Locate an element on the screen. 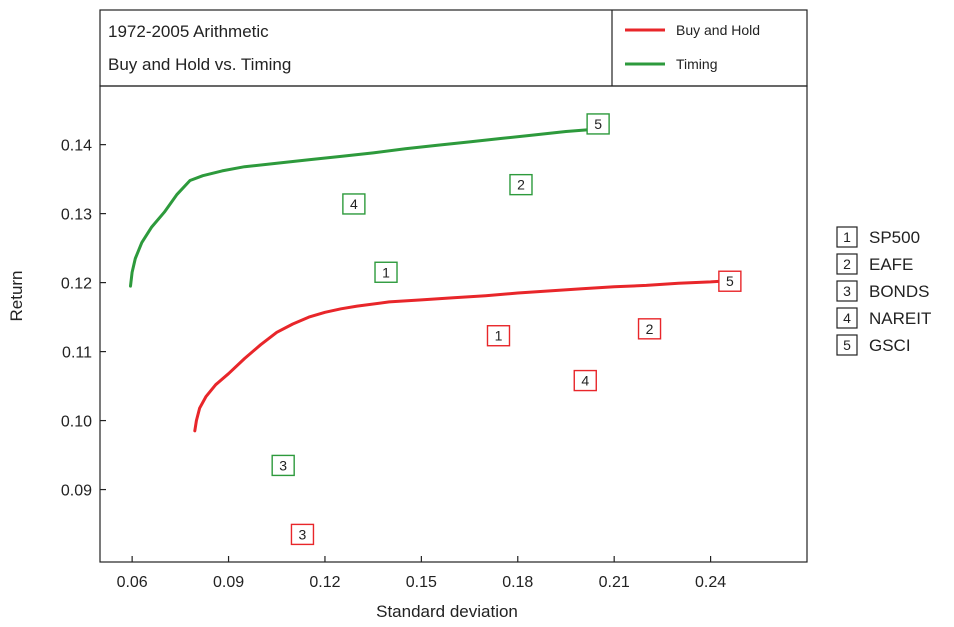 The image size is (954, 627). legend-label-timing: Timing is located at coordinates (697, 64).